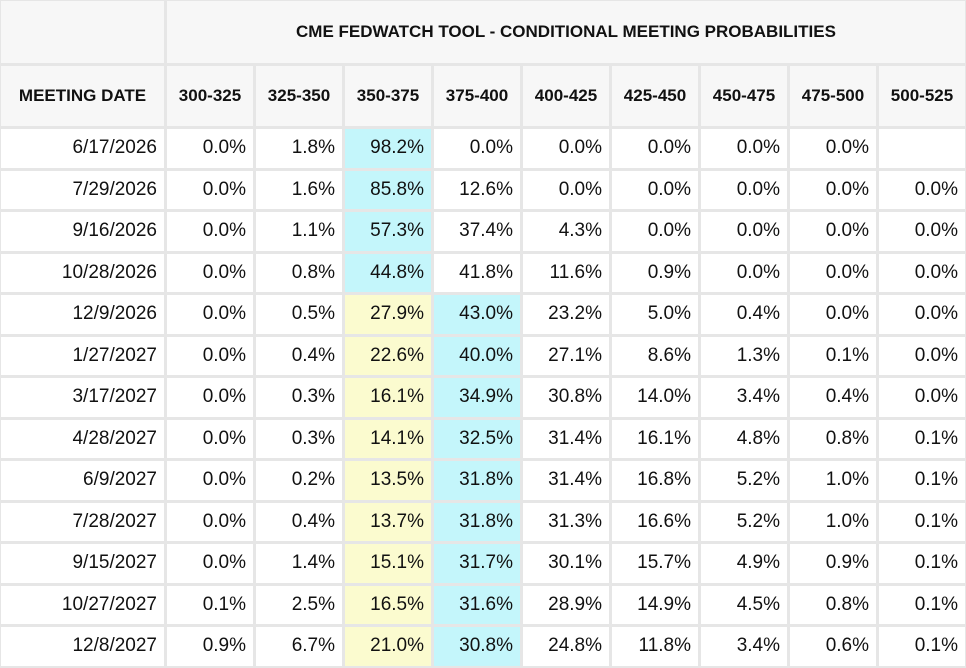 The width and height of the screenshot is (966, 668). I want to click on probability-cell: 32.5%, so click(477, 438).